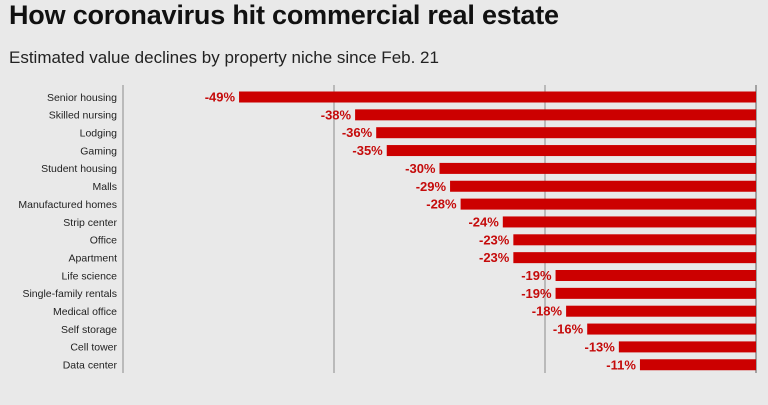 The width and height of the screenshot is (768, 405). Describe the element at coordinates (93, 348) in the screenshot. I see `category-label: Cell tower` at that location.